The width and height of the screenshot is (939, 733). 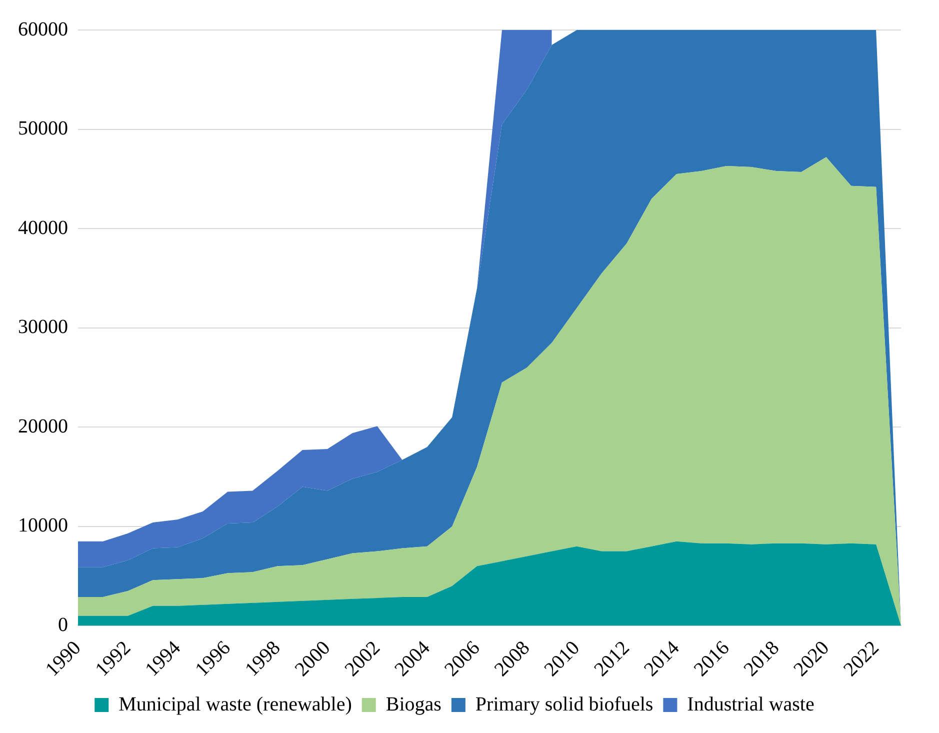 I want to click on y-tick-label: 40000, so click(x=43, y=227).